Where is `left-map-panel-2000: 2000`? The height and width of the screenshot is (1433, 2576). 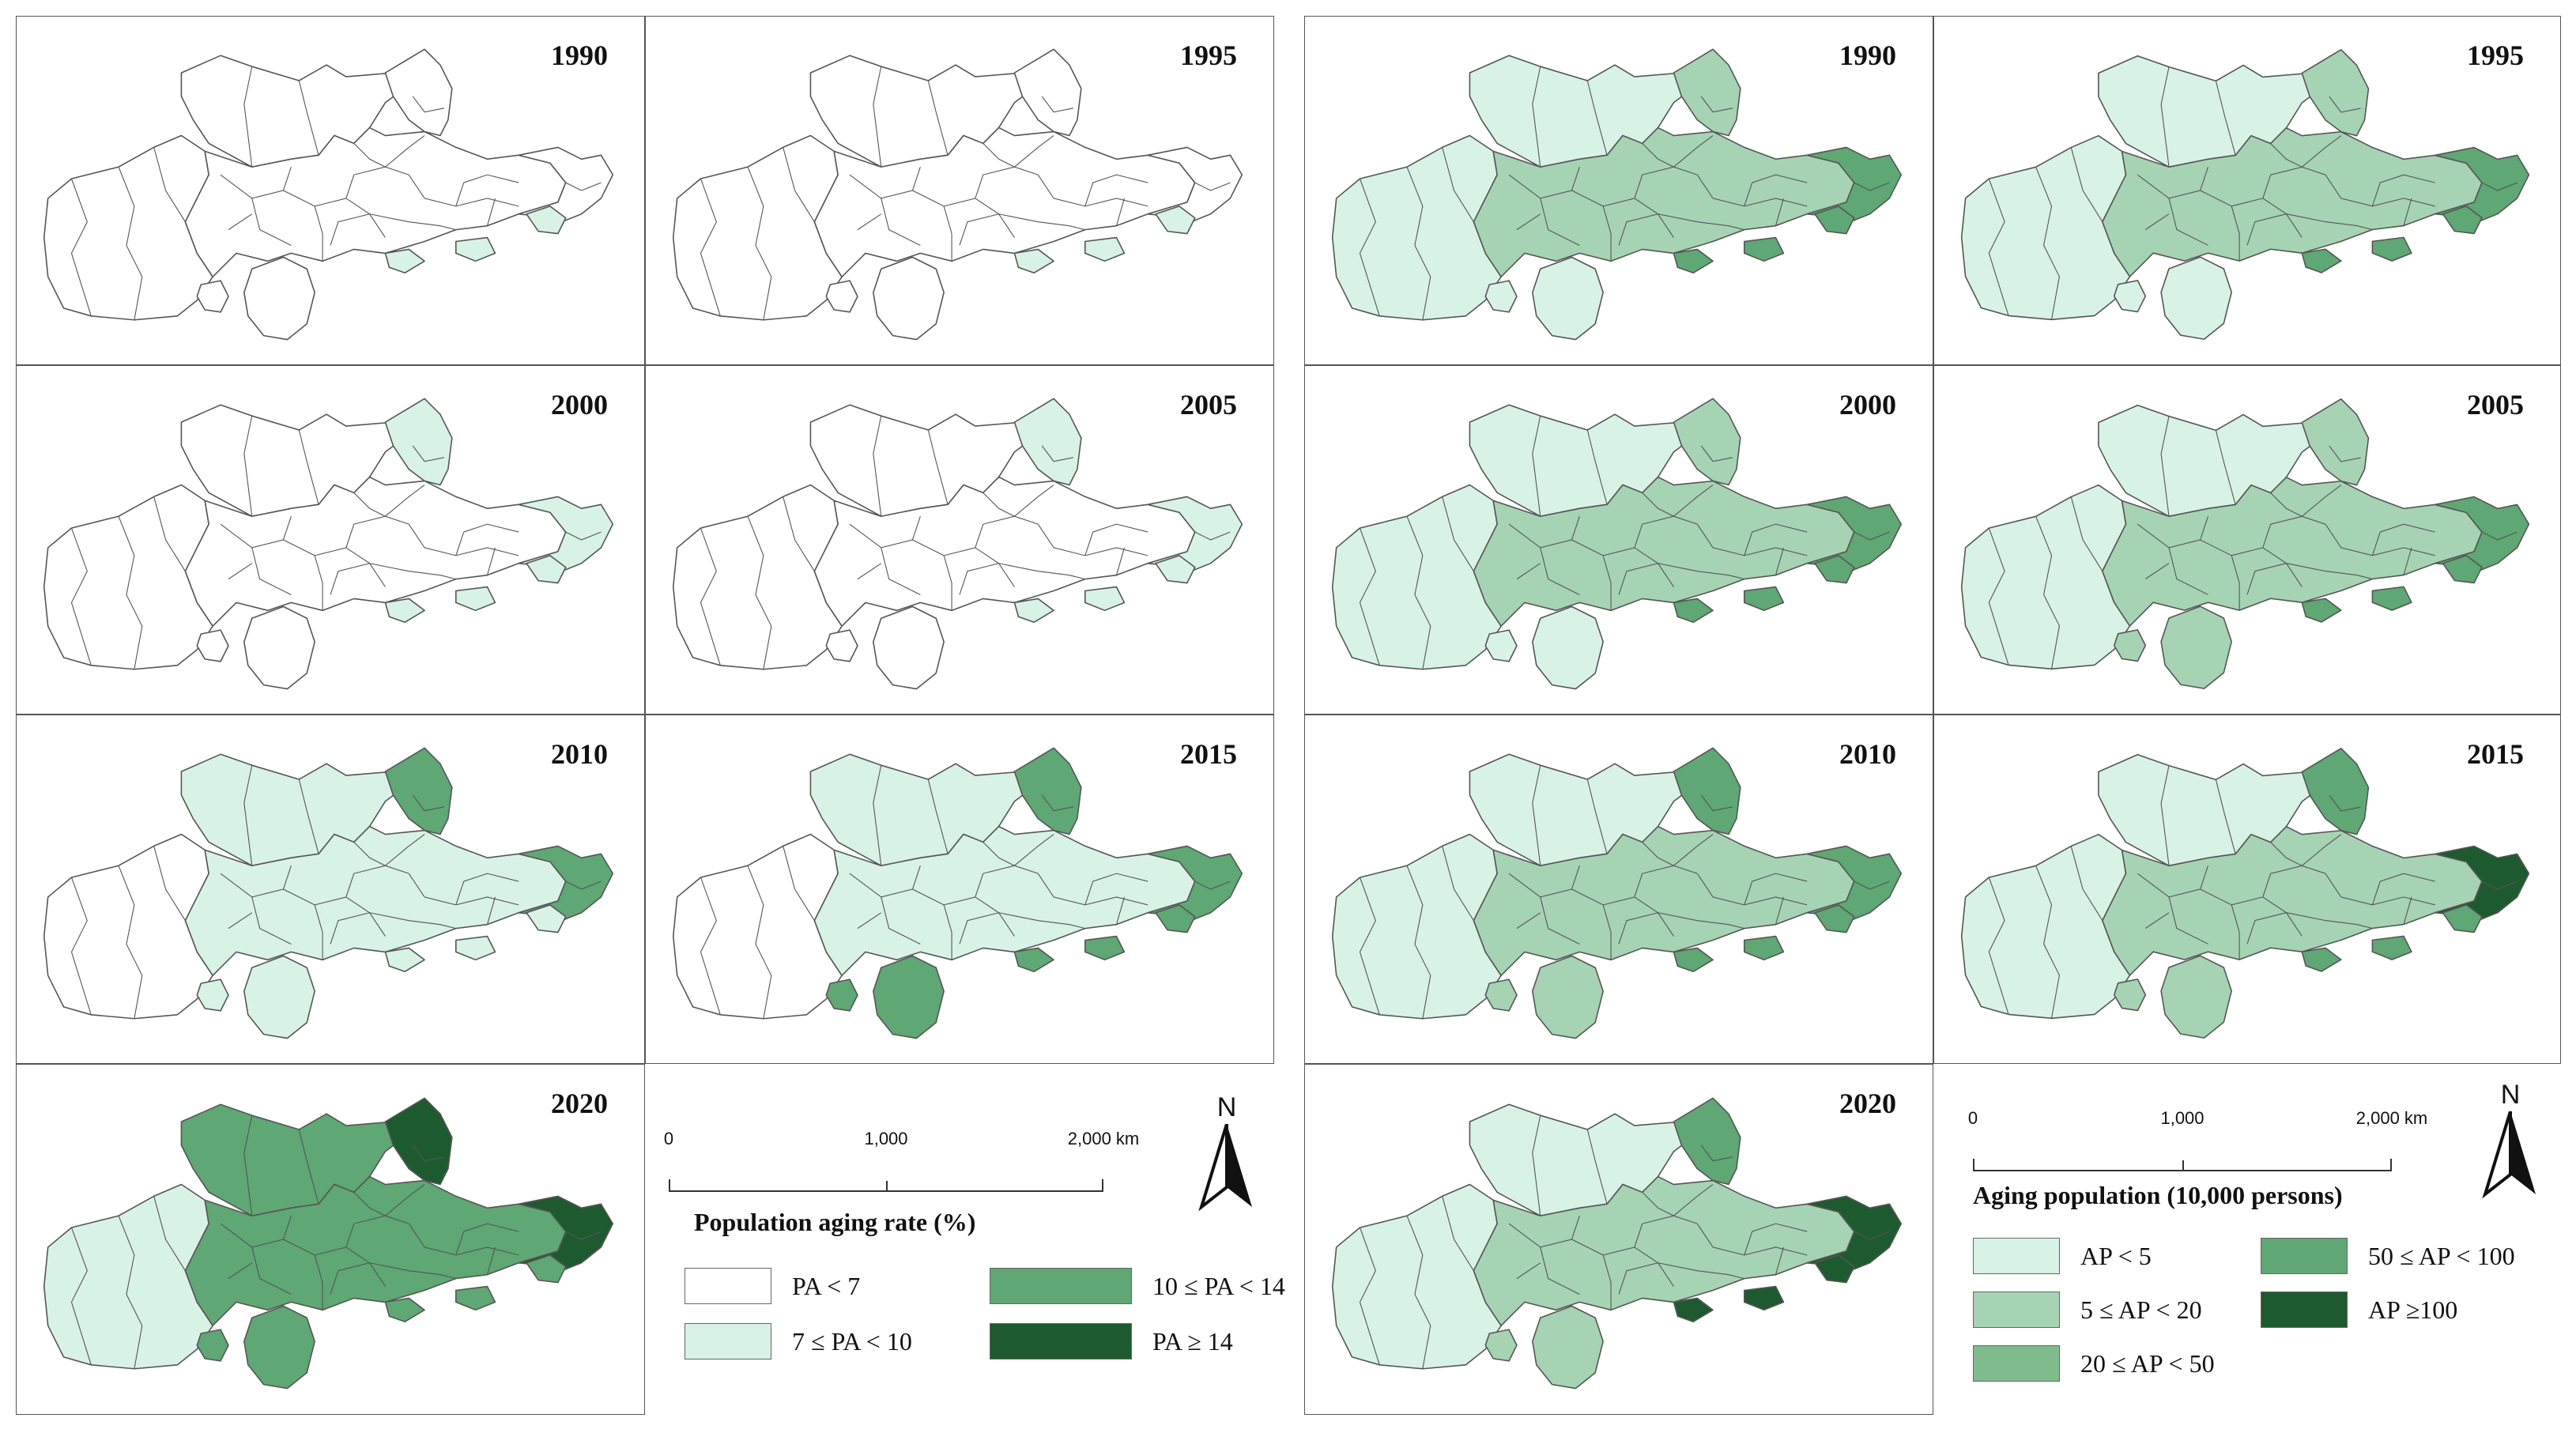 left-map-panel-2000: 2000 is located at coordinates (330, 540).